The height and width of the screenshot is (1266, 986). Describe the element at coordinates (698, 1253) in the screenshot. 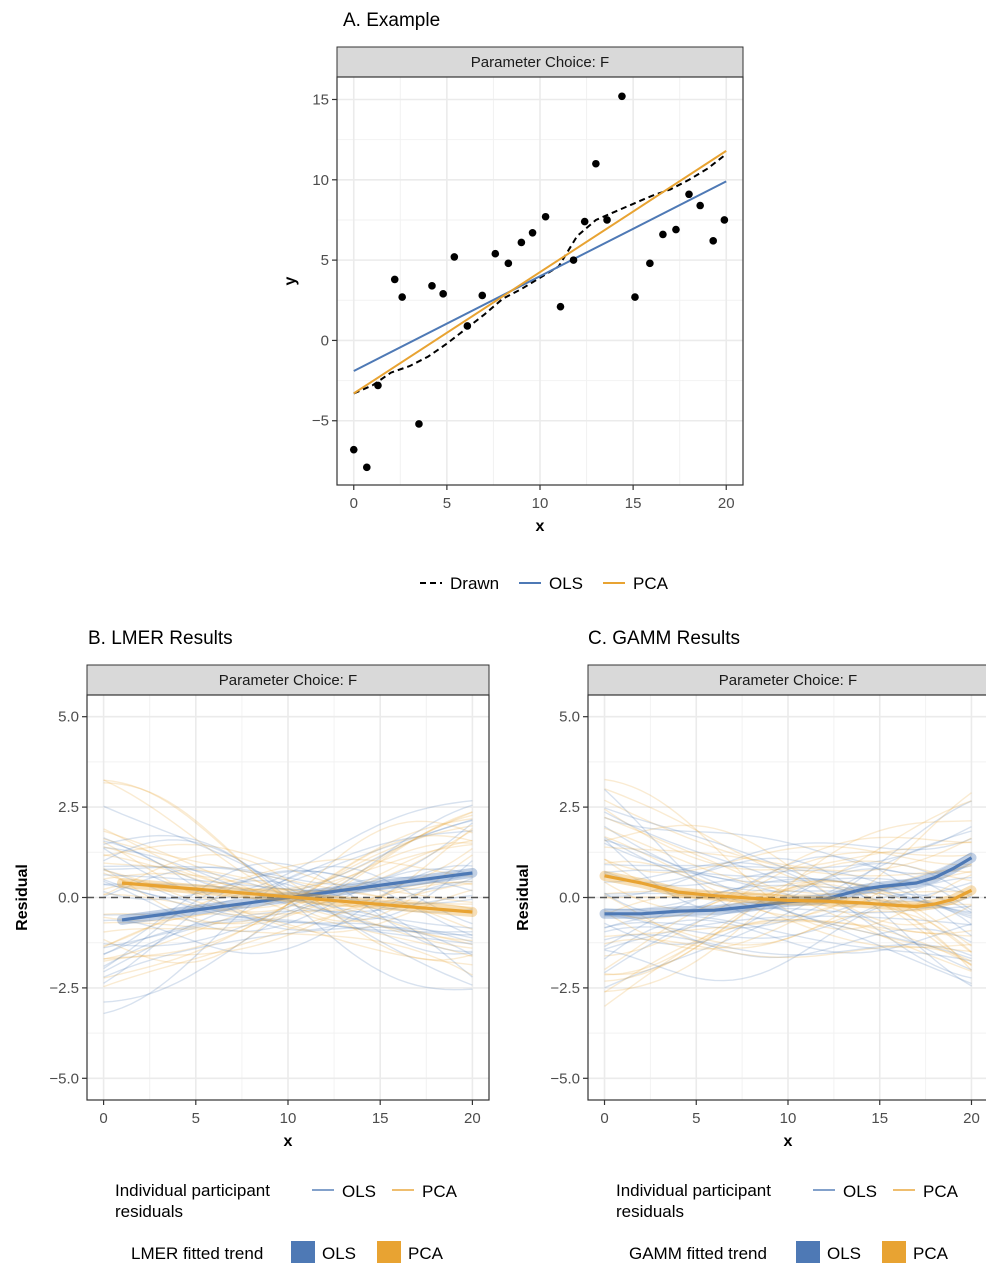

I see `legend-title-fitted: GAMM fitted trend` at that location.